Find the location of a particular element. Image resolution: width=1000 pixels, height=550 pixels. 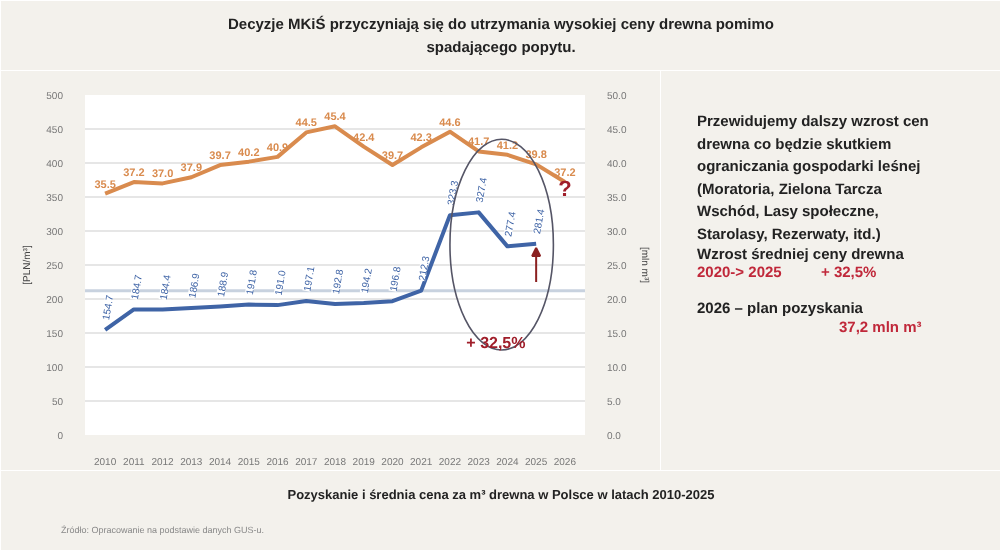

annotation: ? is located at coordinates (565, 190).